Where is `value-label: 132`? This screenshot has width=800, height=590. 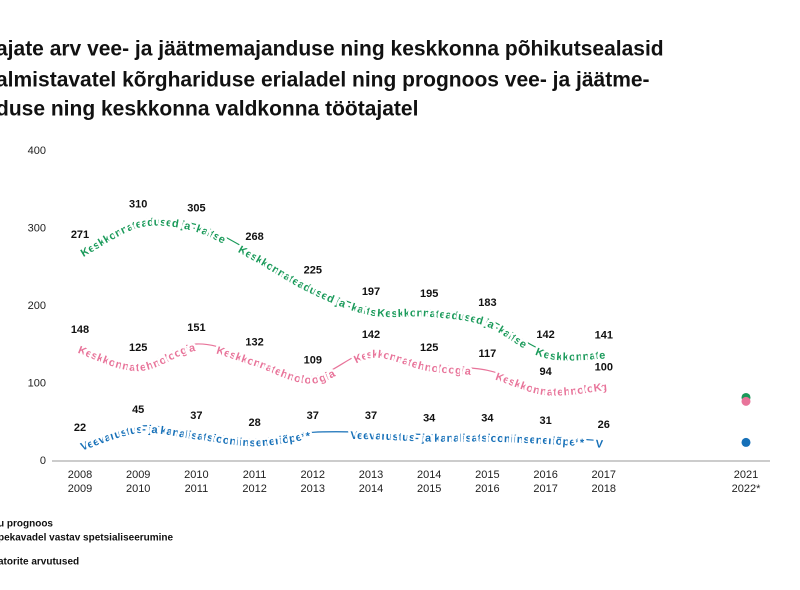 value-label: 132 is located at coordinates (254, 343).